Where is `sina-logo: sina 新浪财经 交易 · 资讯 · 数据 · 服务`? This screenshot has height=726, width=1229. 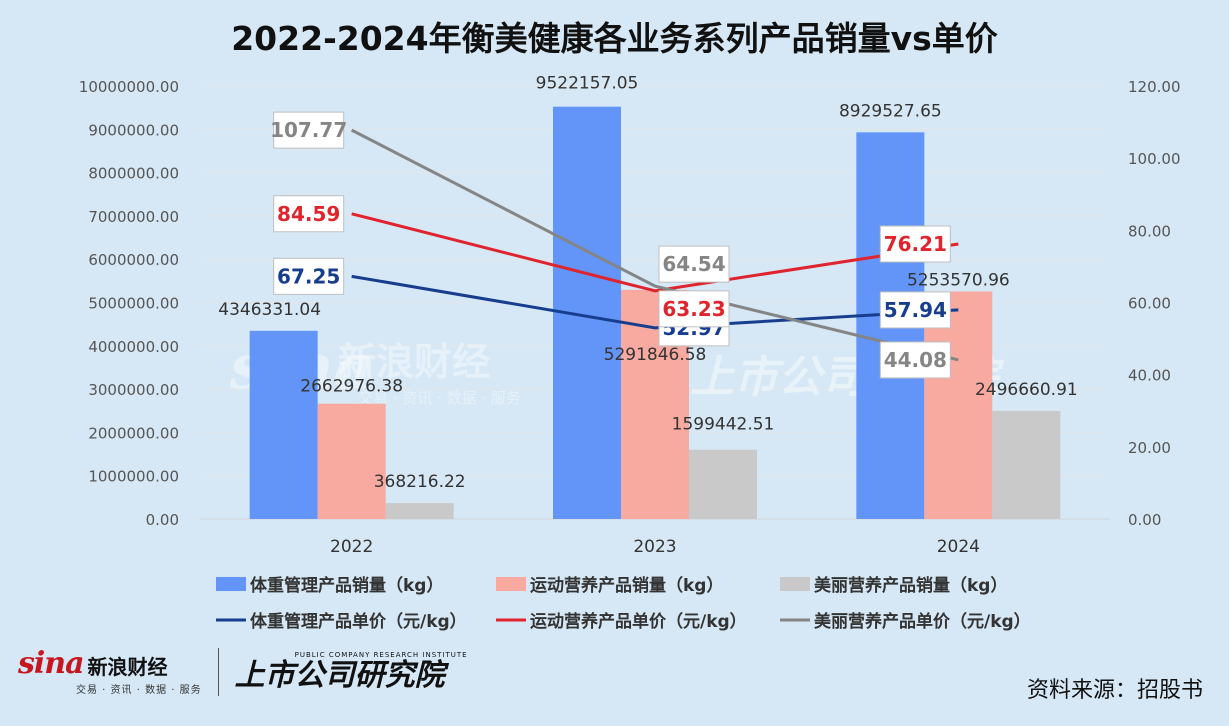 sina-logo: sina 新浪财经 交易 · 资讯 · 数据 · 服务 is located at coordinates (110, 670).